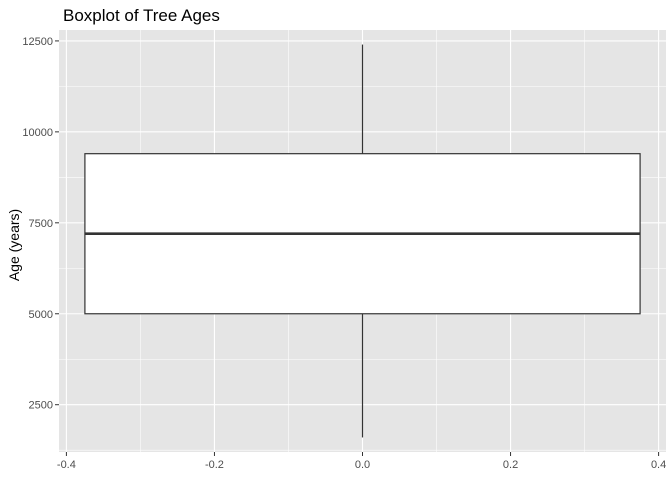 This screenshot has height=485, width=672. What do you see at coordinates (41, 224) in the screenshot?
I see `y-tick-label: 7500` at bounding box center [41, 224].